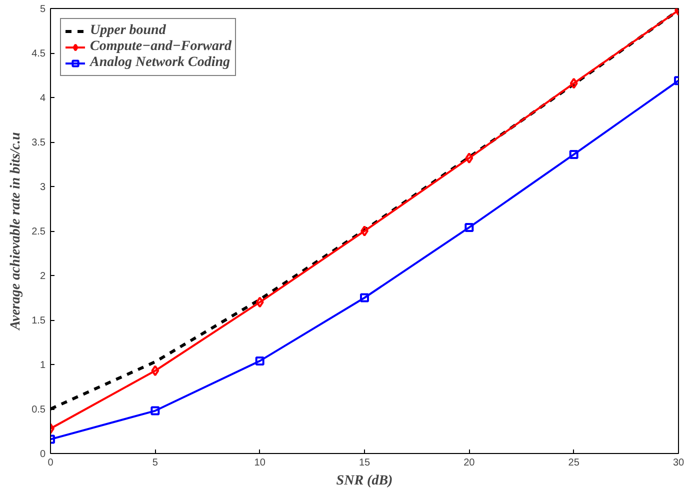 The width and height of the screenshot is (690, 491). I want to click on legend-label: Analog Network Coding, so click(160, 63).